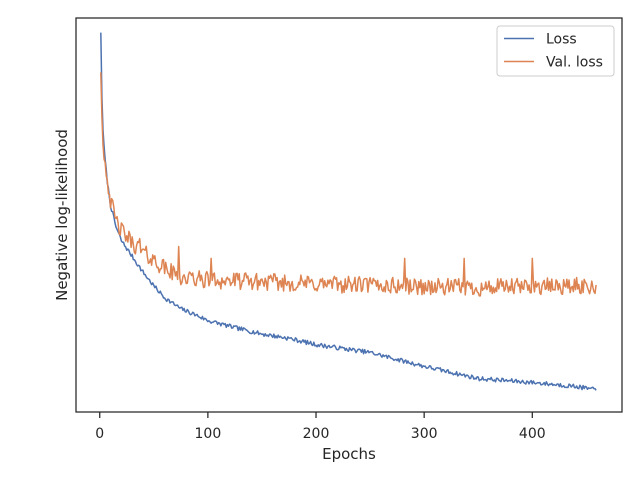 This screenshot has width=640, height=480. What do you see at coordinates (561, 40) in the screenshot?
I see `legend-label-loss: Loss` at bounding box center [561, 40].